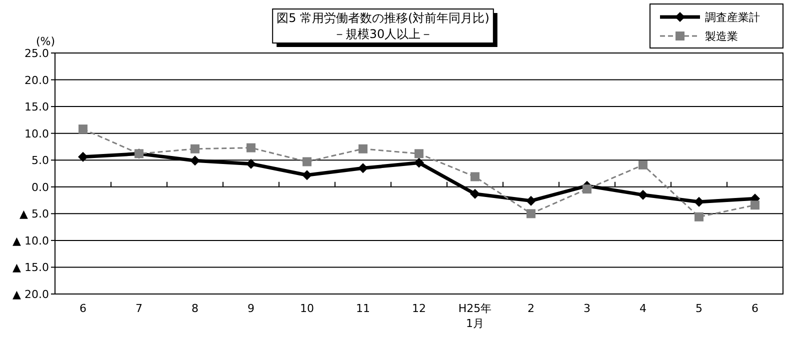  Describe the element at coordinates (643, 308) in the screenshot. I see `x-tick-label: 4` at that location.